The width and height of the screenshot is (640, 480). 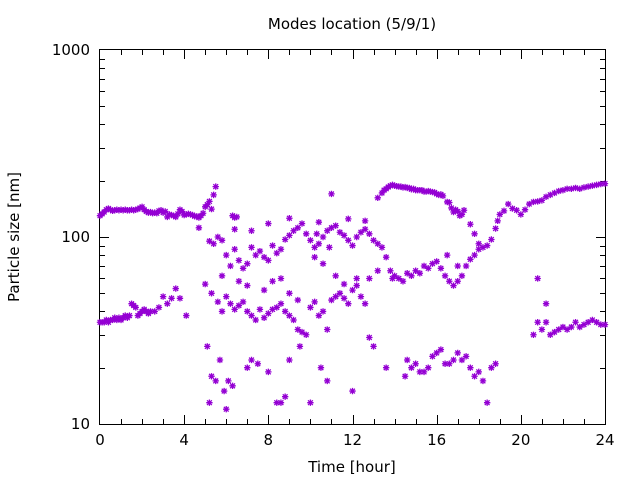 I want to click on y-axis-label: Particle size [nm], so click(x=14, y=237).